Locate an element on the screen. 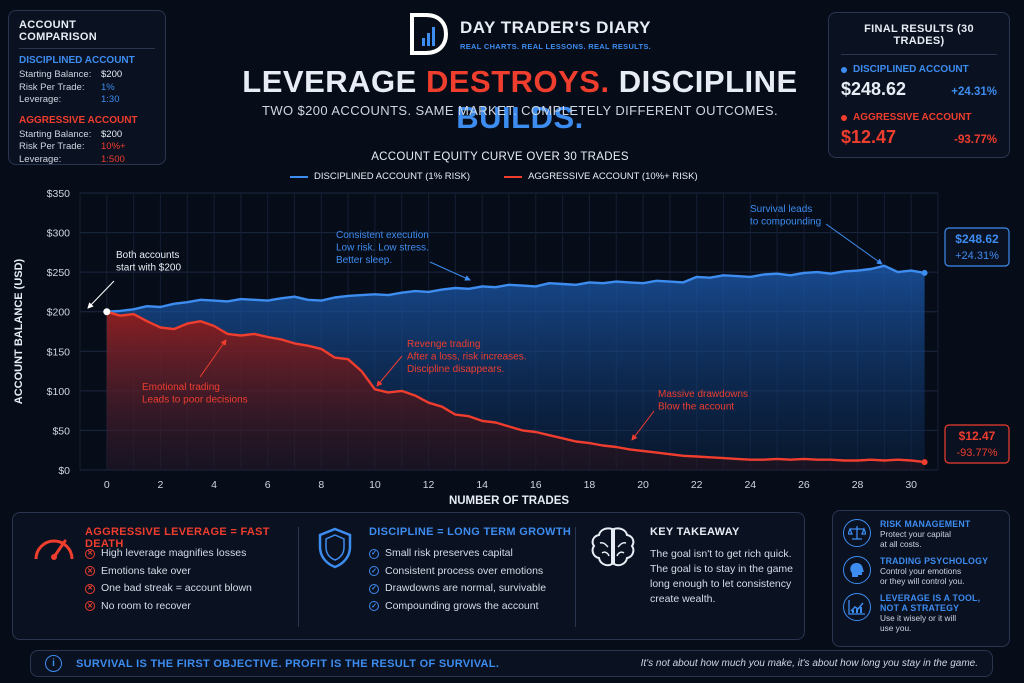  brand-tagline: REAL CHARTS. REAL LESSONS. REAL RESULTS. is located at coordinates (556, 46).